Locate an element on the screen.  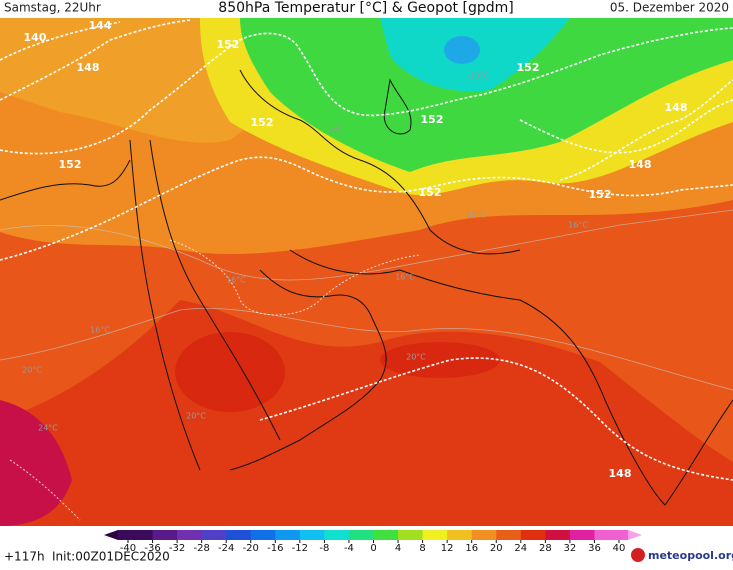
forecast-step: +117h is located at coordinates (24, 557).